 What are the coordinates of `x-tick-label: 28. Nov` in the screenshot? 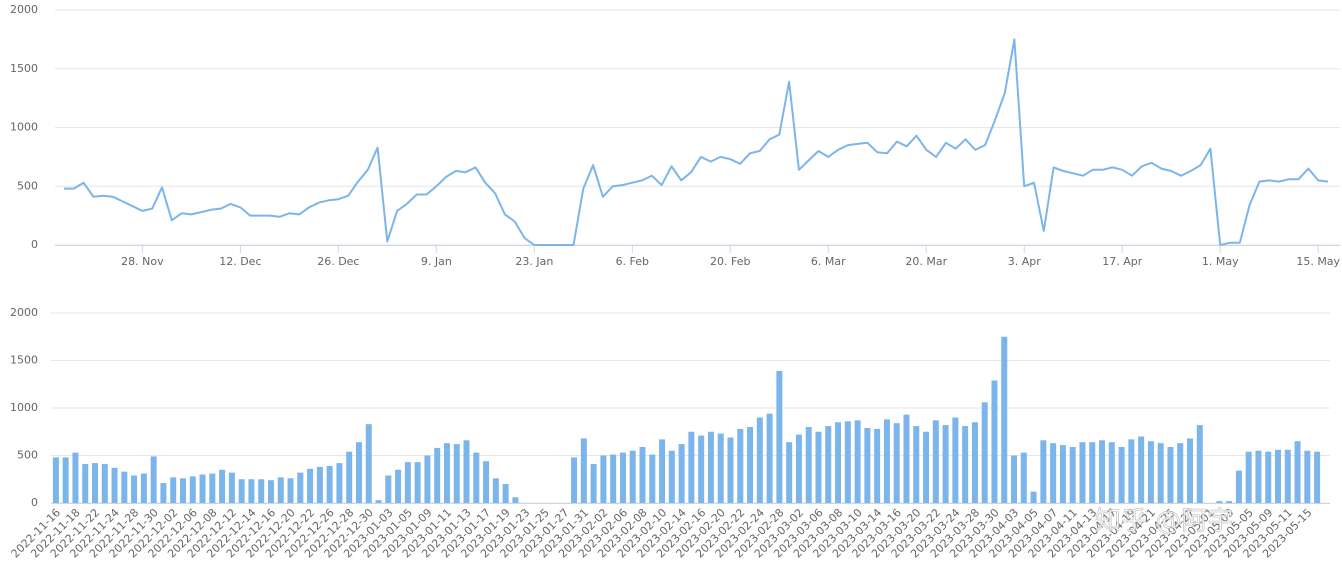 It's located at (142, 261).